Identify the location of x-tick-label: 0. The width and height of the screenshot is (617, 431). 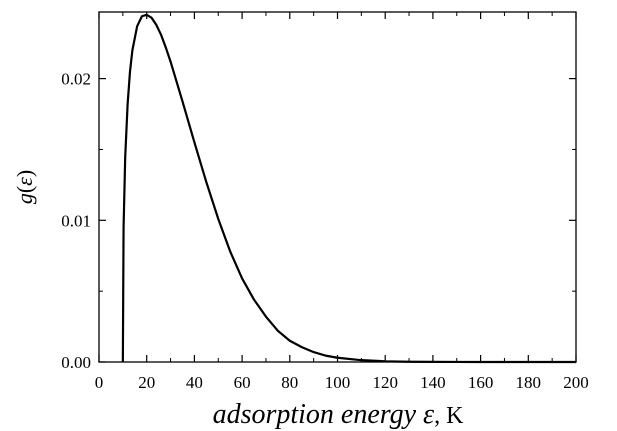
(99, 382).